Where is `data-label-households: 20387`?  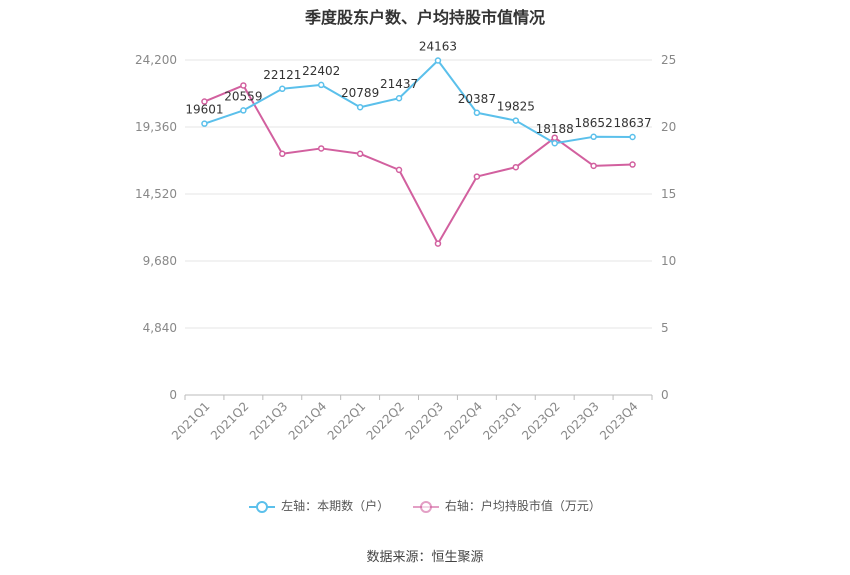 data-label-households: 20387 is located at coordinates (477, 99).